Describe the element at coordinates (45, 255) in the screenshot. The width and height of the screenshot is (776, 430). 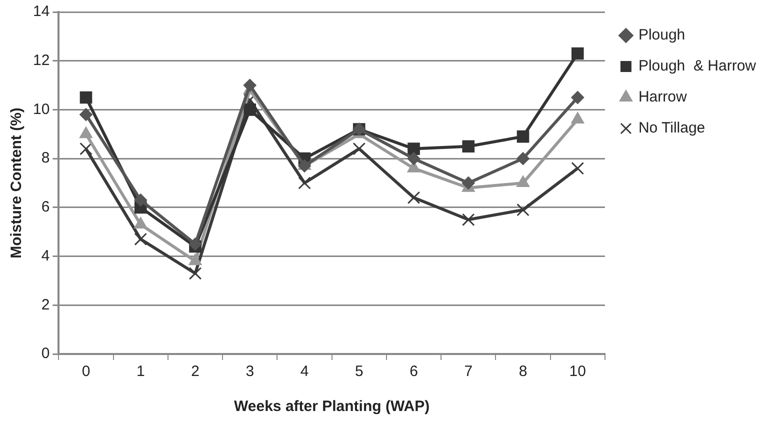
I see `y-tick-label: 4` at that location.